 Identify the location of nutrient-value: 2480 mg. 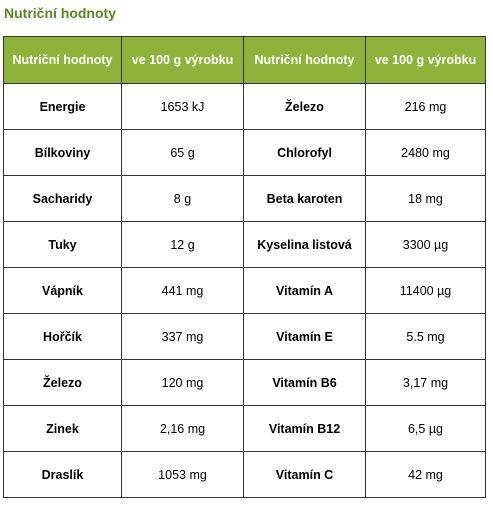
(425, 152).